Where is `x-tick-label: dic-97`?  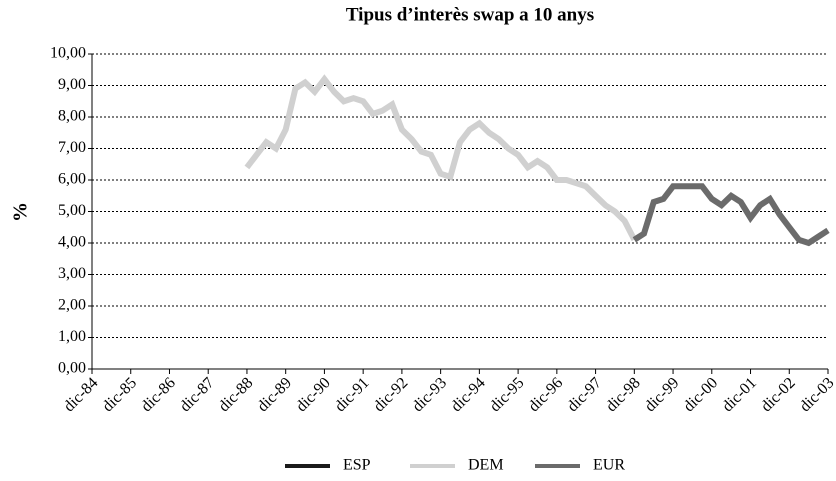 x-tick-label: dic-97 is located at coordinates (584, 394).